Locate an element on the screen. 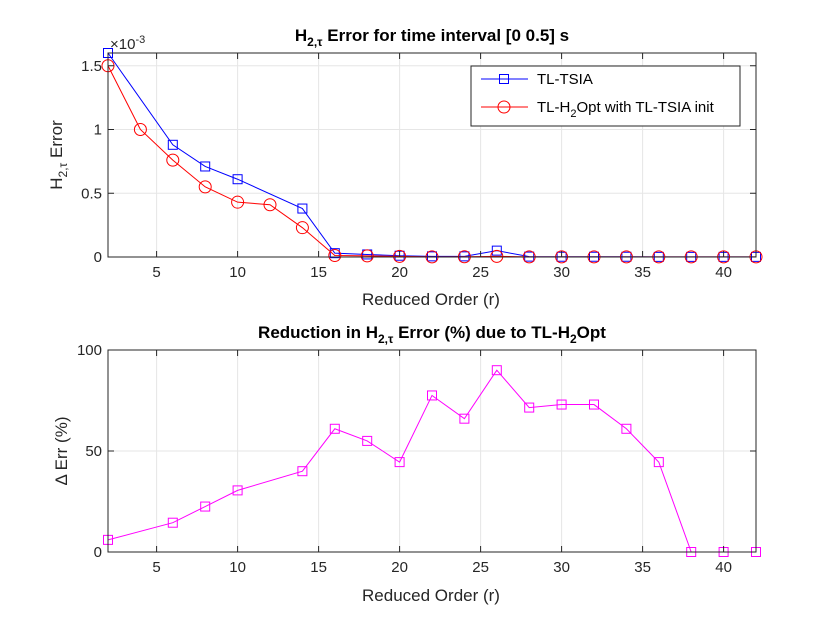 The height and width of the screenshot is (623, 830). top-y-tick-label: 1.5 is located at coordinates (91, 66).